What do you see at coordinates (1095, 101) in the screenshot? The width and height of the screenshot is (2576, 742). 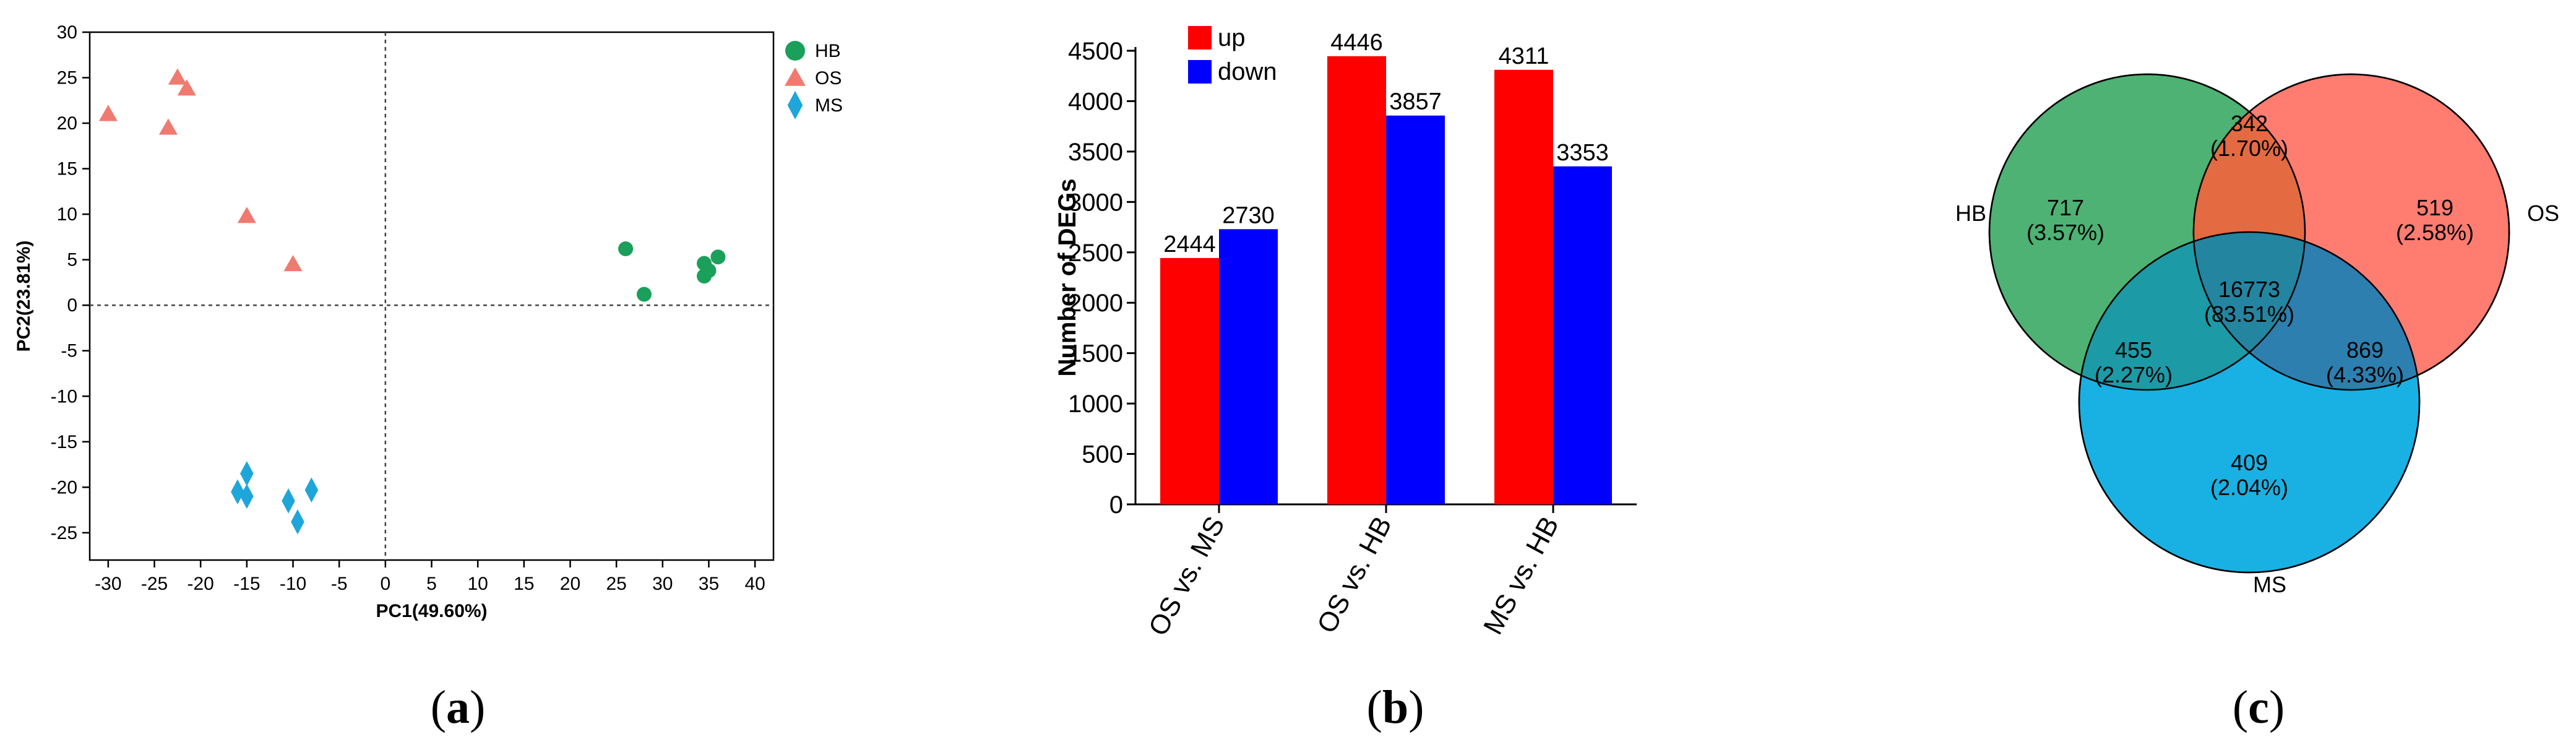 I see `y-tick-label: 4000` at bounding box center [1095, 101].